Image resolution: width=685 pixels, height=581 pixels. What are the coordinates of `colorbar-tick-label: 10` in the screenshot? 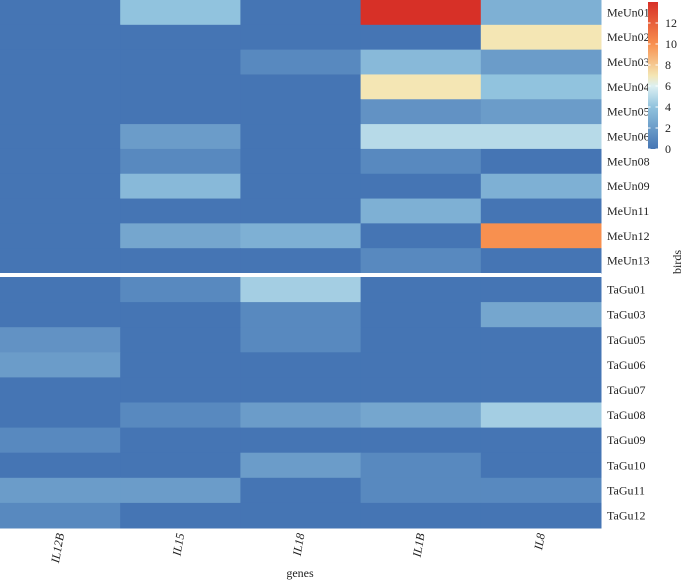 It's located at (671, 44).